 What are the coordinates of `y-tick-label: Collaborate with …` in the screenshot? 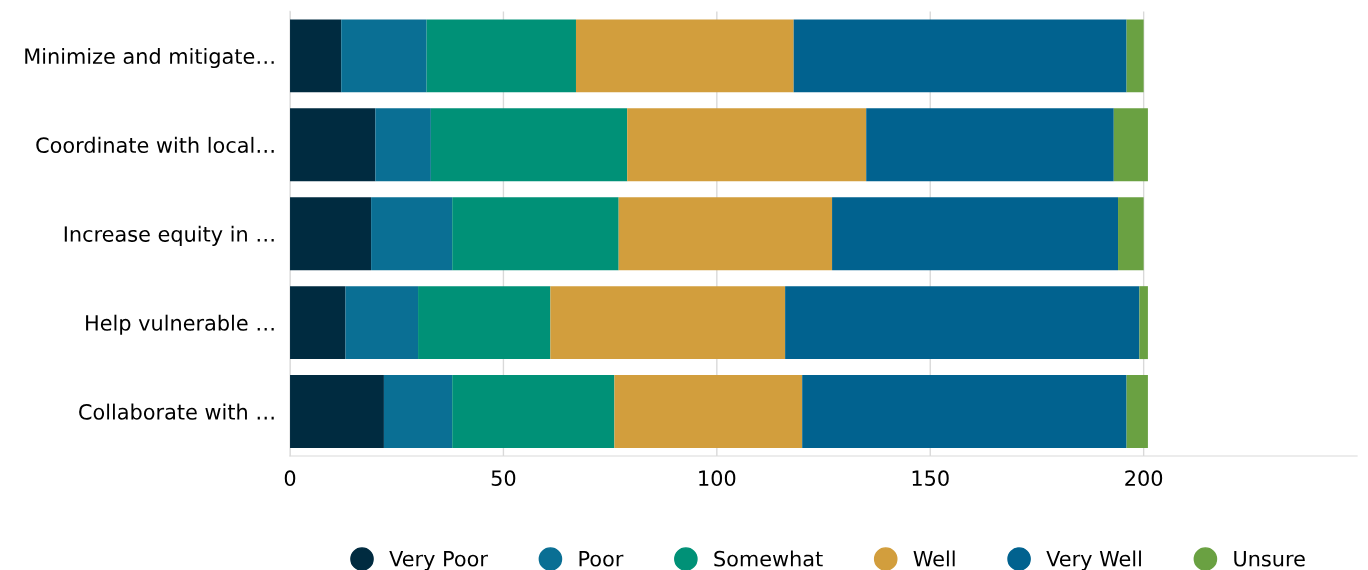 It's located at (176, 411).